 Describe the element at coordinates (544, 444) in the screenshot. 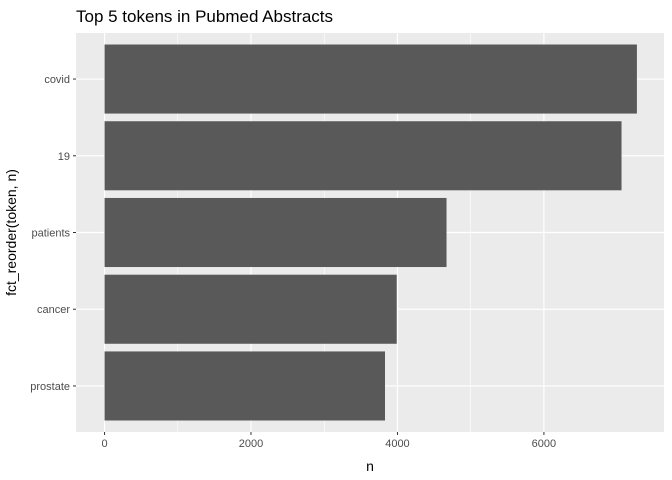

I see `x-tick-label: 6000` at that location.